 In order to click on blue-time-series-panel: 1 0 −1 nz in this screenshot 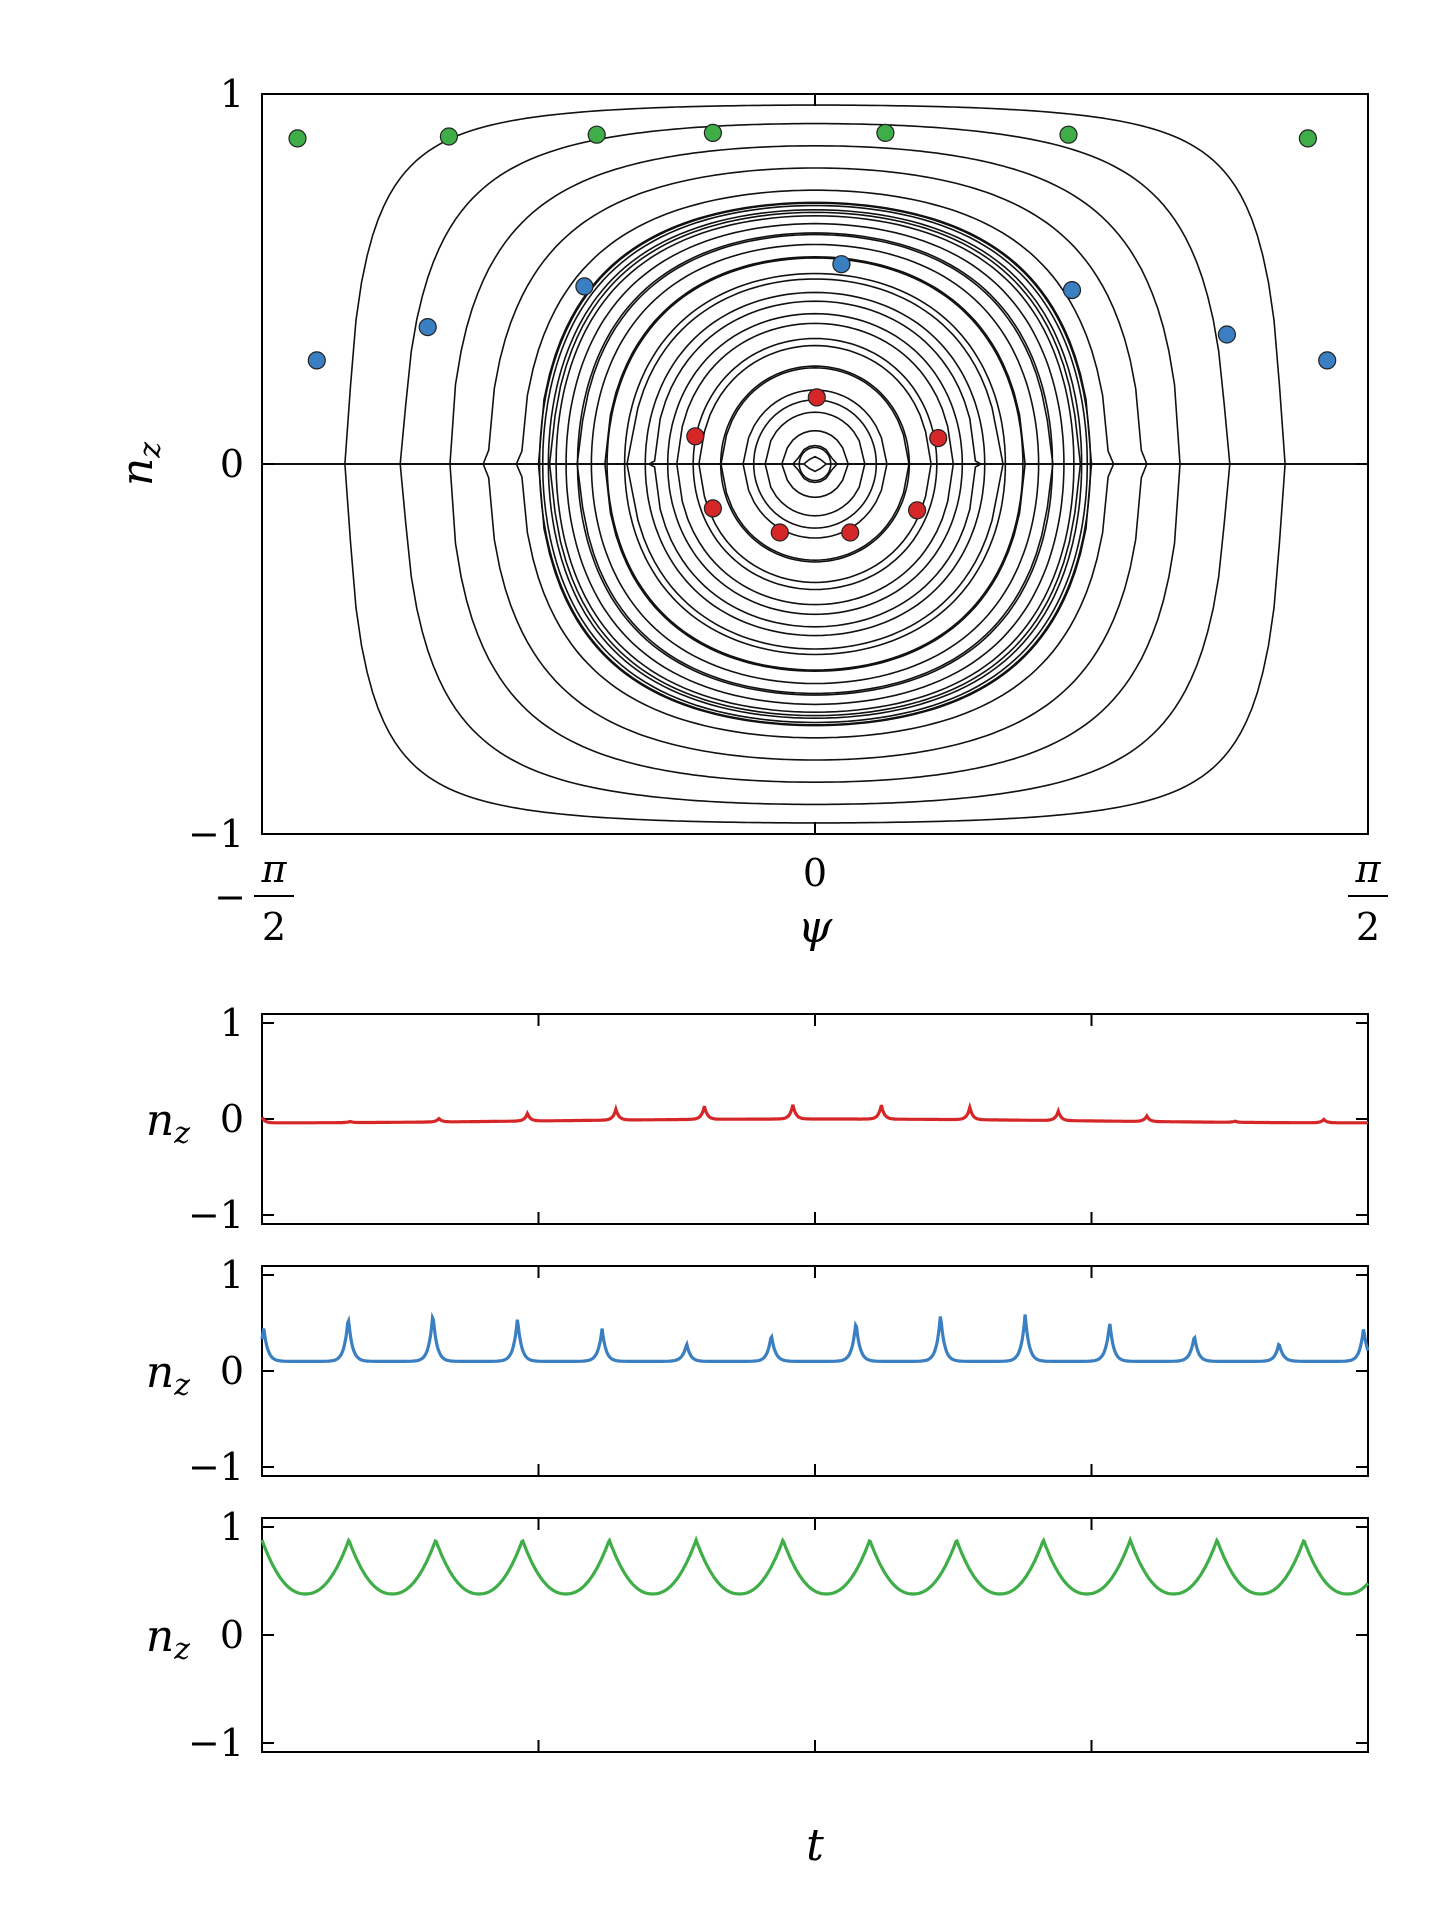, I will do `click(758, 1371)`.